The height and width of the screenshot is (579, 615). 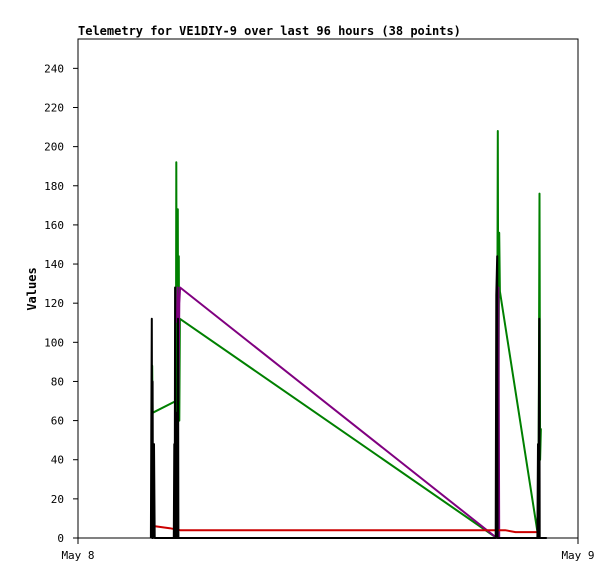 I want to click on y-tick-label: 100, so click(x=54, y=342).